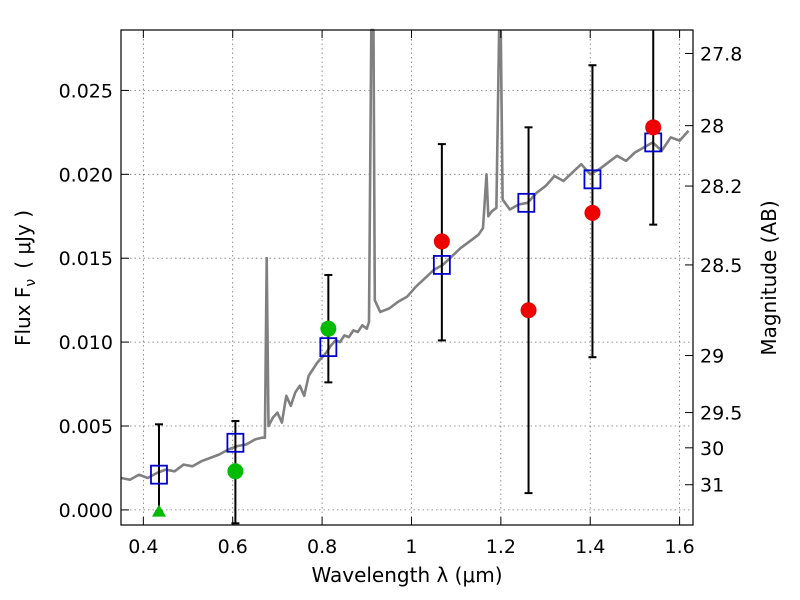 The height and width of the screenshot is (600, 800). Describe the element at coordinates (86, 343) in the screenshot. I see `y-tick-label: 0.010` at that location.